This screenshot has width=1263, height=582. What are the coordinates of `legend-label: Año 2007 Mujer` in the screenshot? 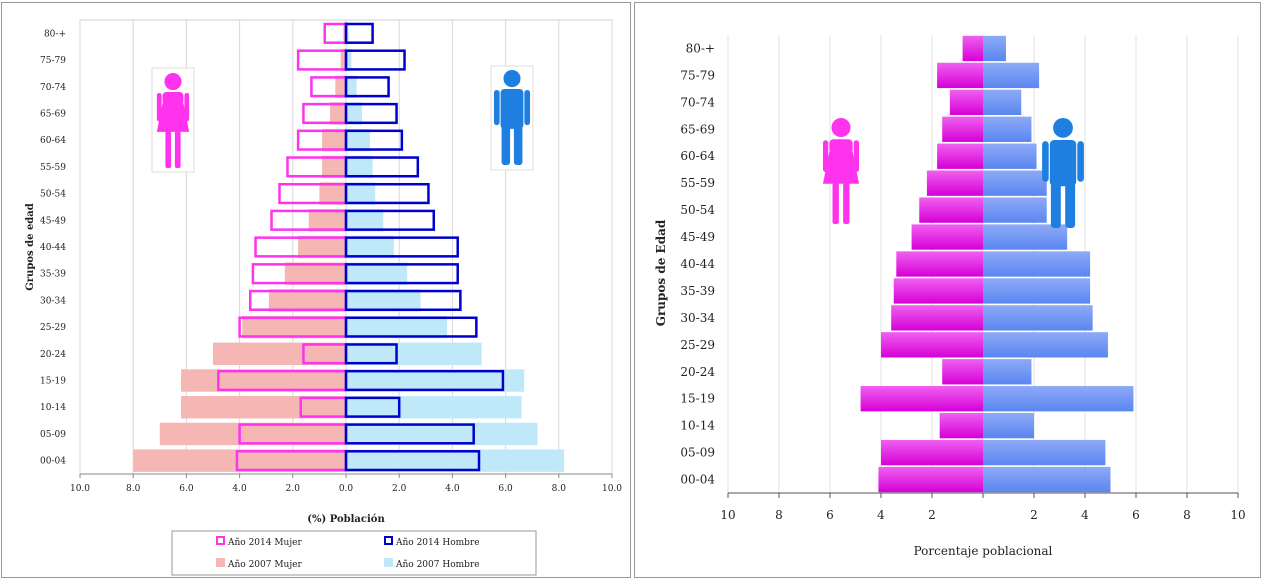 It's located at (264, 565).